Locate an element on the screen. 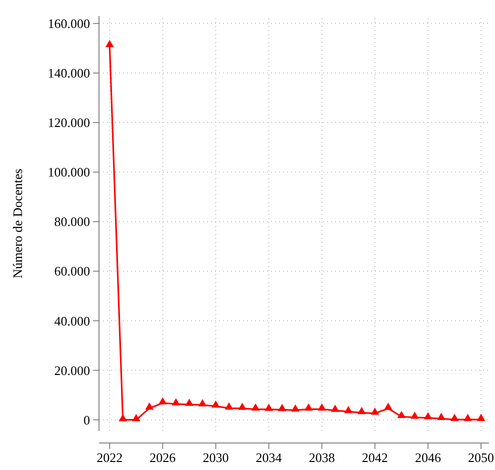 The image size is (495, 470). y-tick-label: 20.000 is located at coordinates (72, 370).